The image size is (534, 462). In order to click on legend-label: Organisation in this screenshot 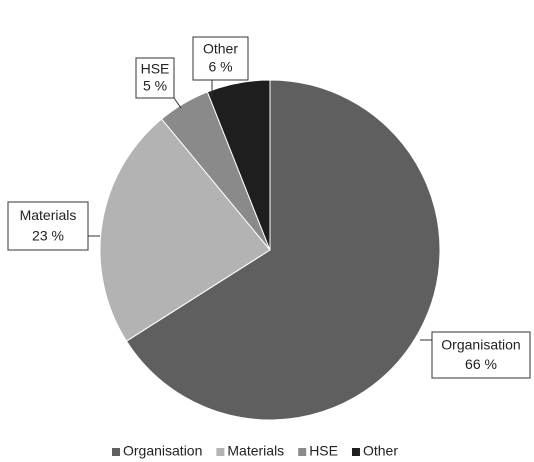, I will do `click(162, 451)`.